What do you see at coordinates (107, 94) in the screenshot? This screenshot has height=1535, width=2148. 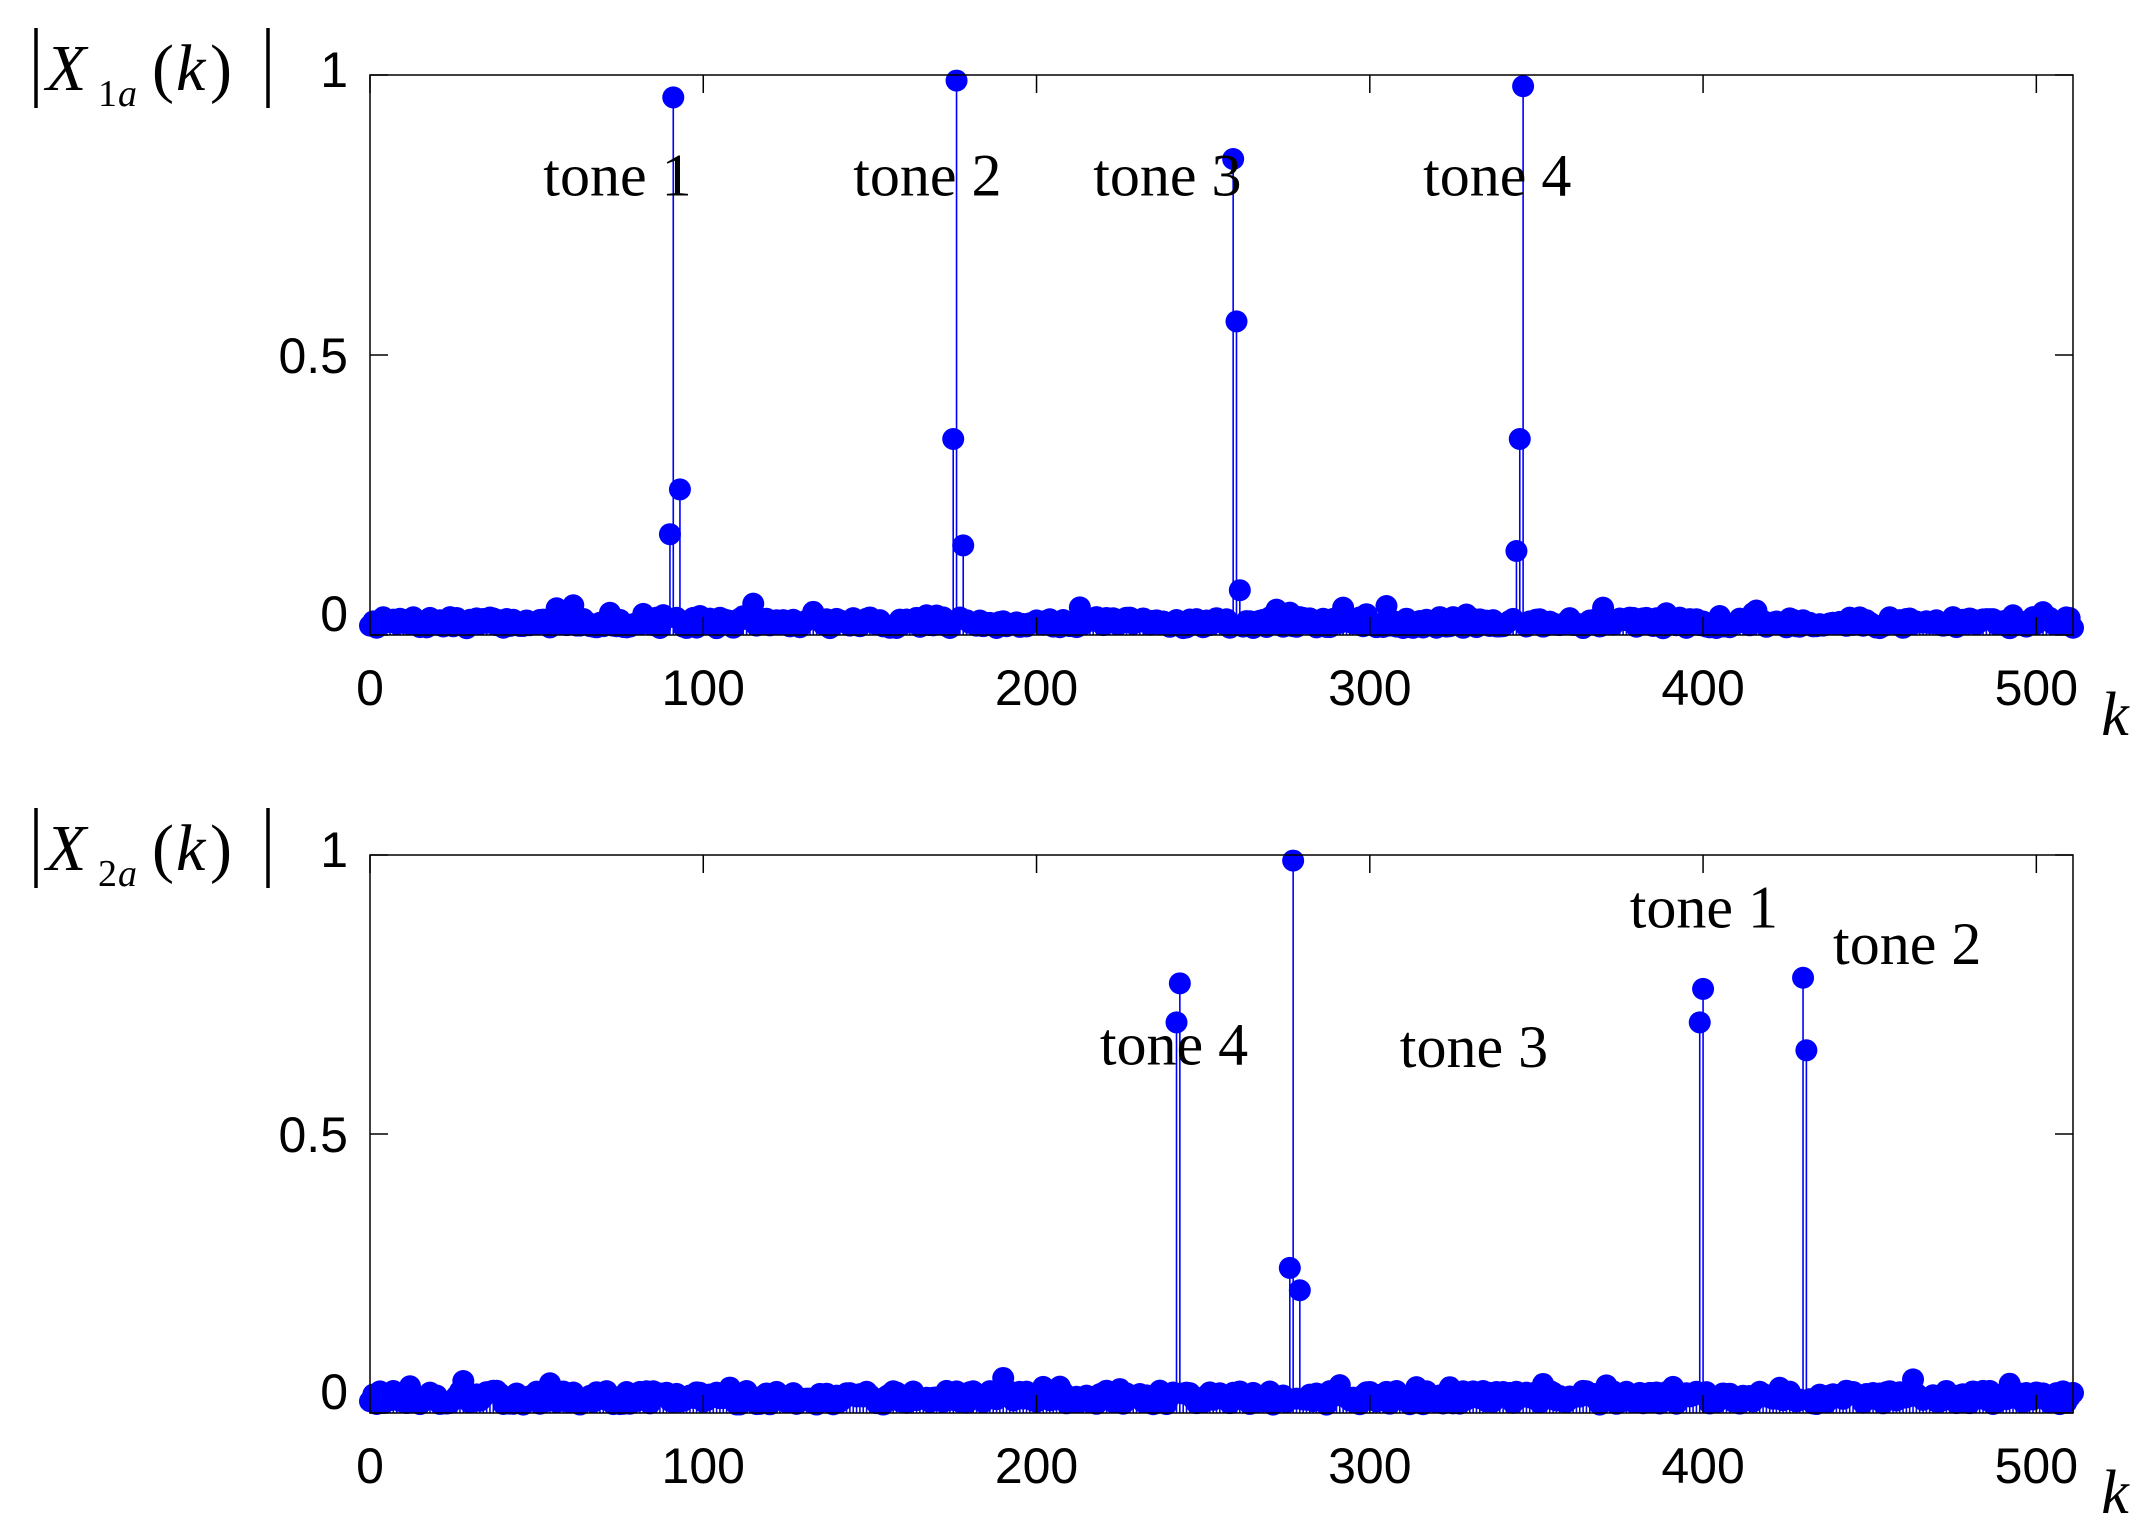 I see `y-label-sub-num: 1` at bounding box center [107, 94].